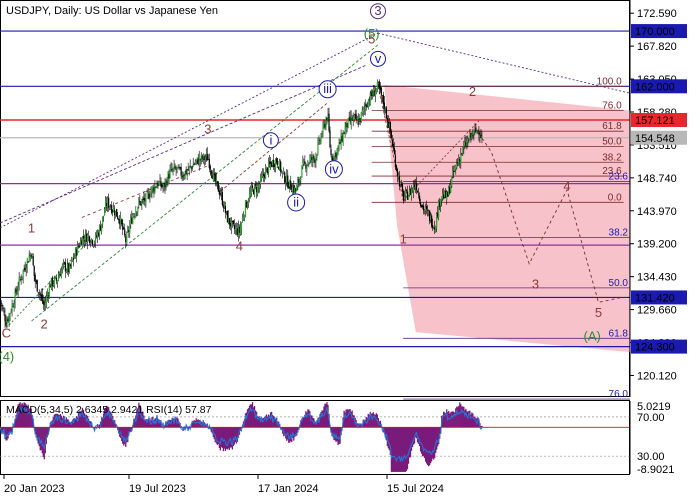 The image size is (700, 500). Describe the element at coordinates (371, 38) in the screenshot. I see `wave-label: 5` at that location.